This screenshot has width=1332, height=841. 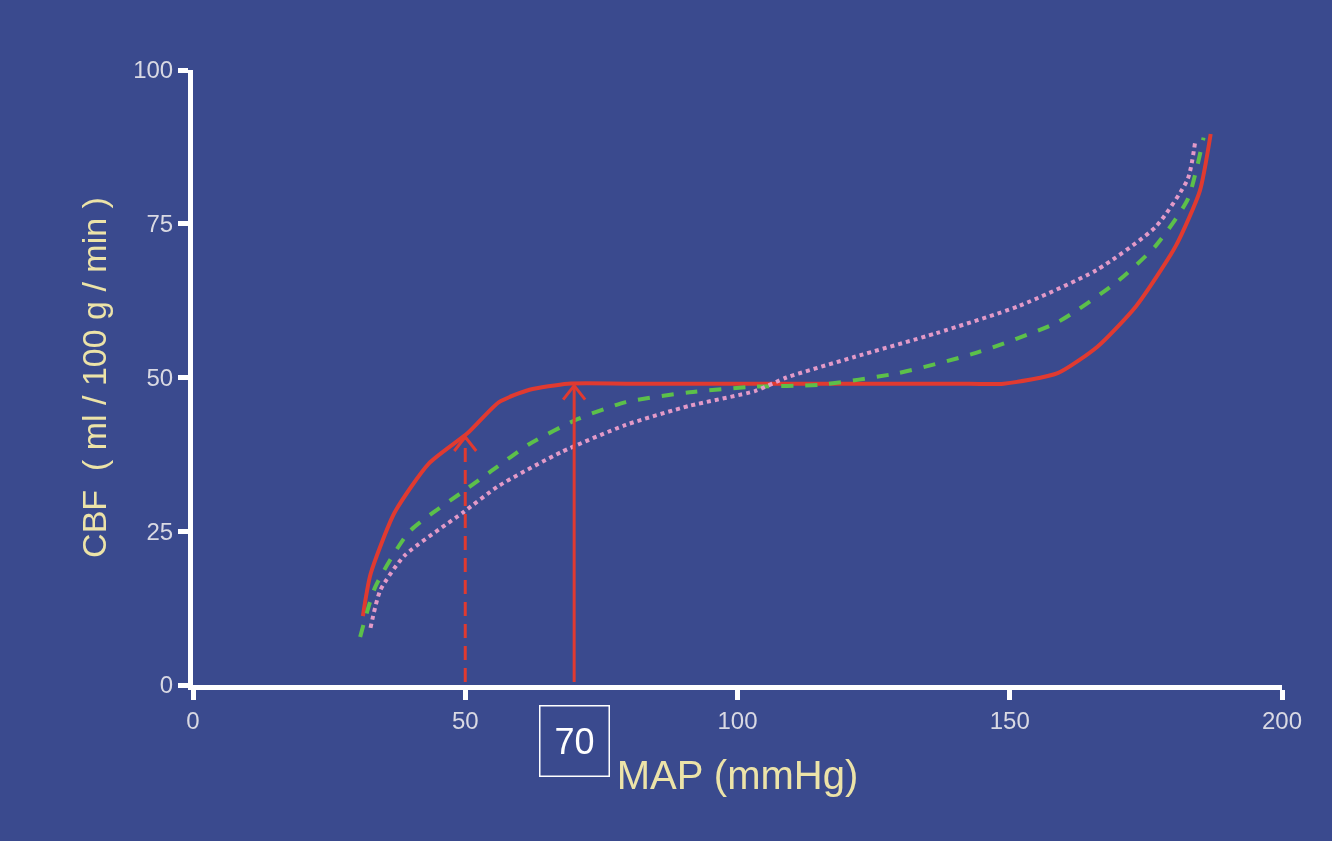 I want to click on y-tick-label: 25, so click(x=160, y=531).